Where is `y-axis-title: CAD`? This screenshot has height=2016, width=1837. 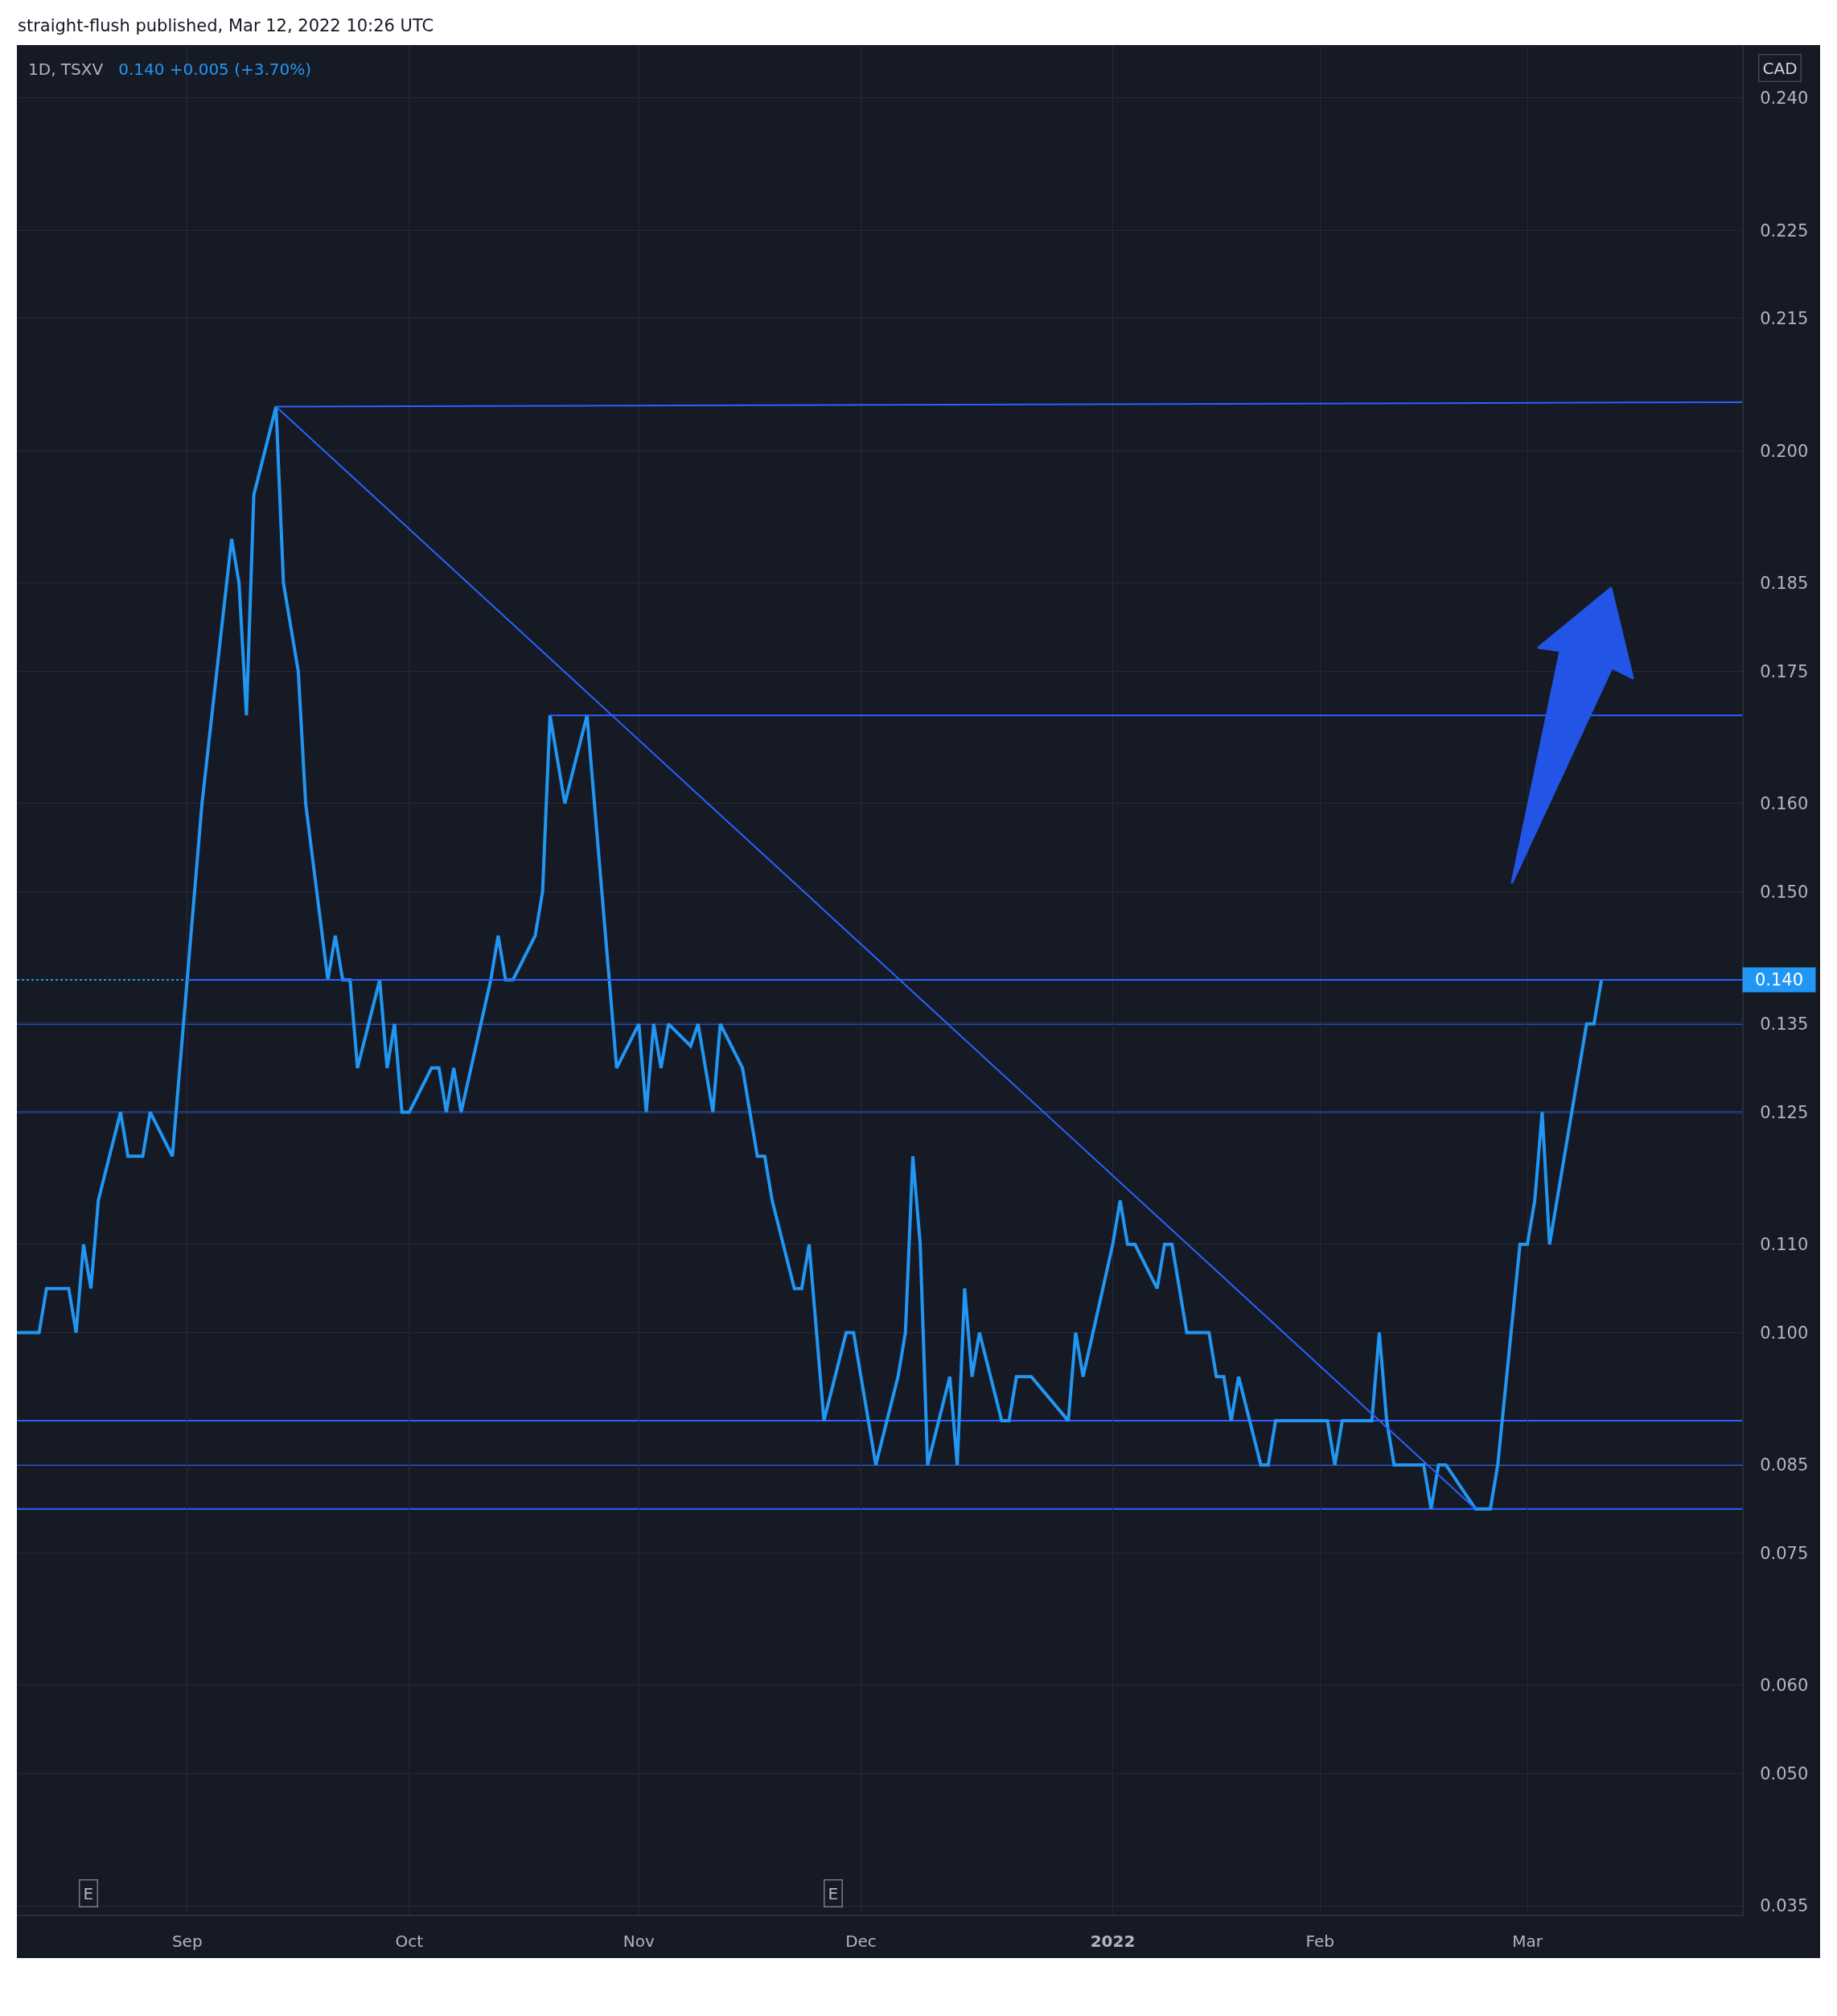
y-axis-title: CAD is located at coordinates (1780, 68).